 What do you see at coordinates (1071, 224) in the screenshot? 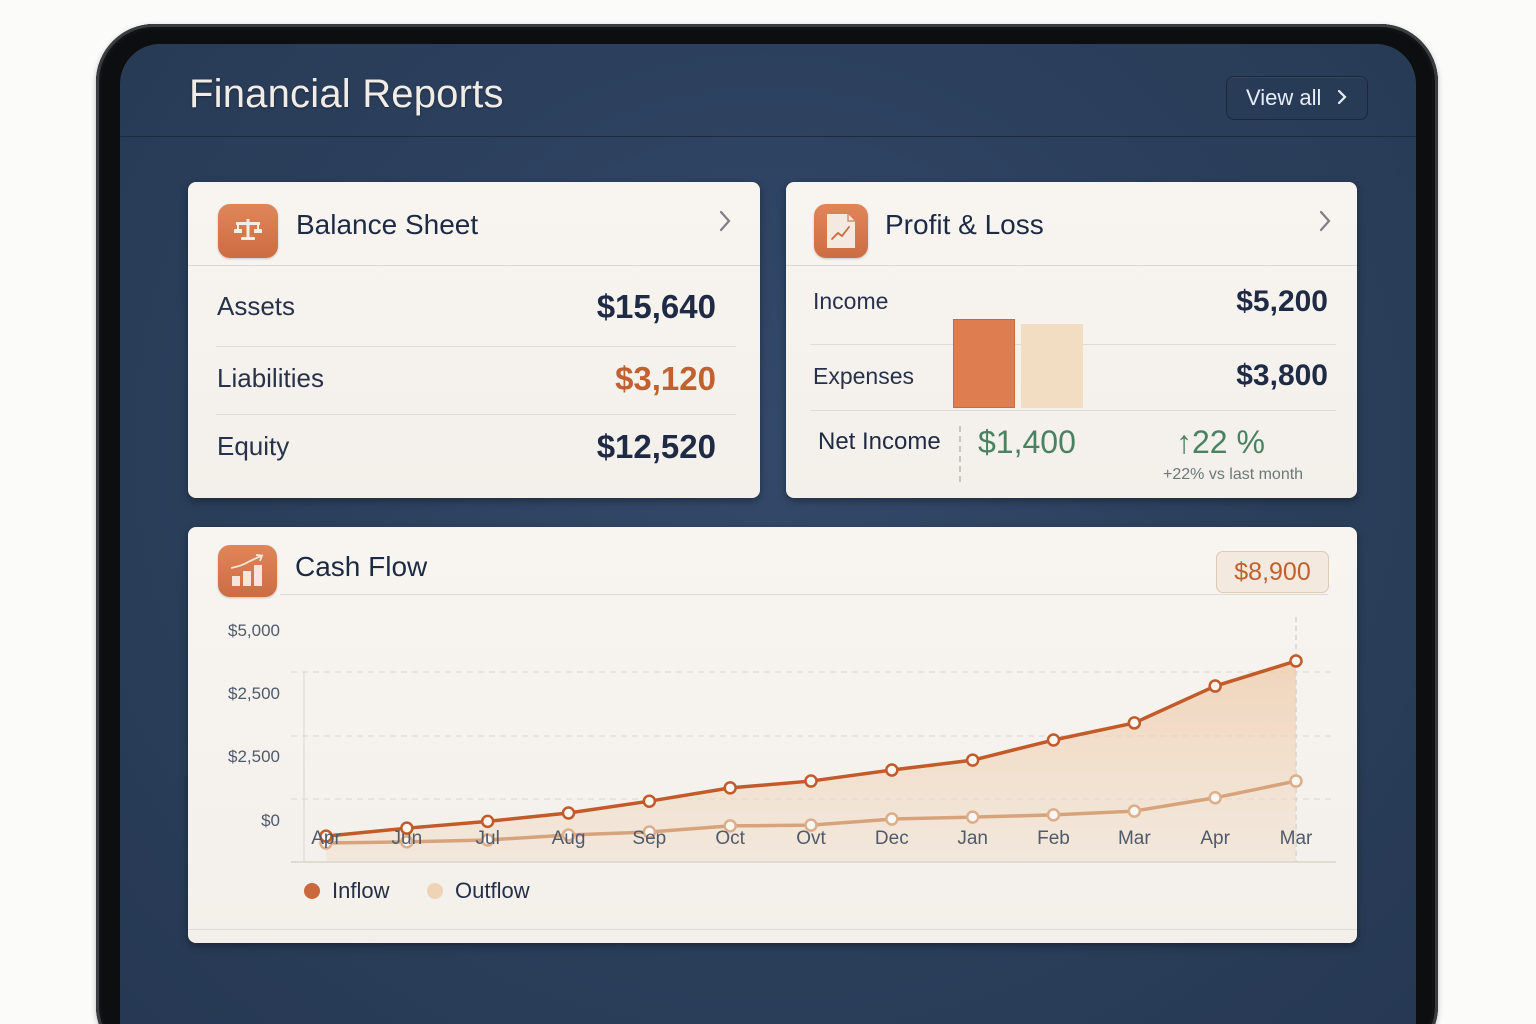
I see `profit-loss-header: Profit & Loss` at bounding box center [1071, 224].